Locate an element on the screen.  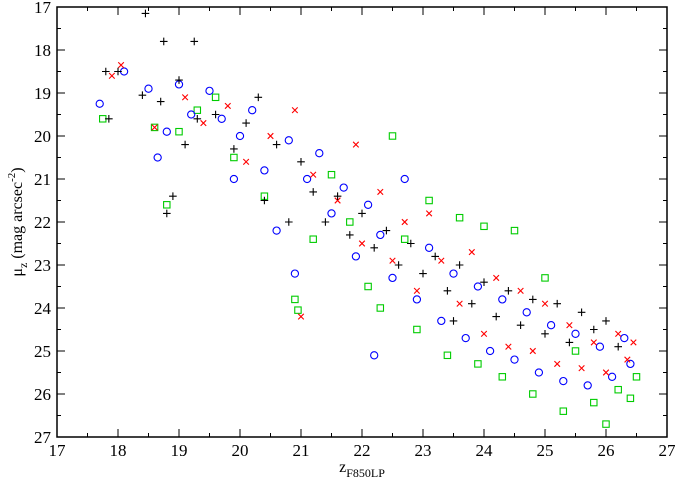
x-tick-label: 20 is located at coordinates (240, 450).